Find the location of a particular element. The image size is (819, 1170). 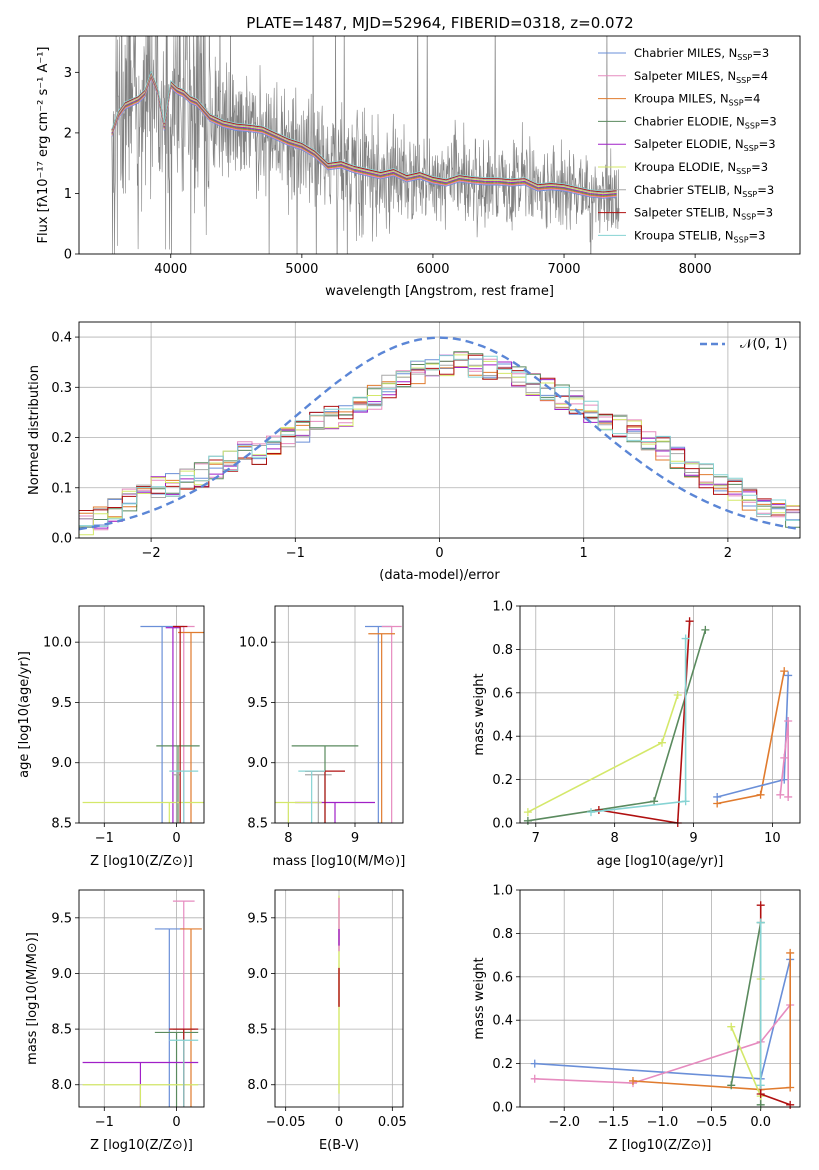

normal-curve is located at coordinates (439, 433).